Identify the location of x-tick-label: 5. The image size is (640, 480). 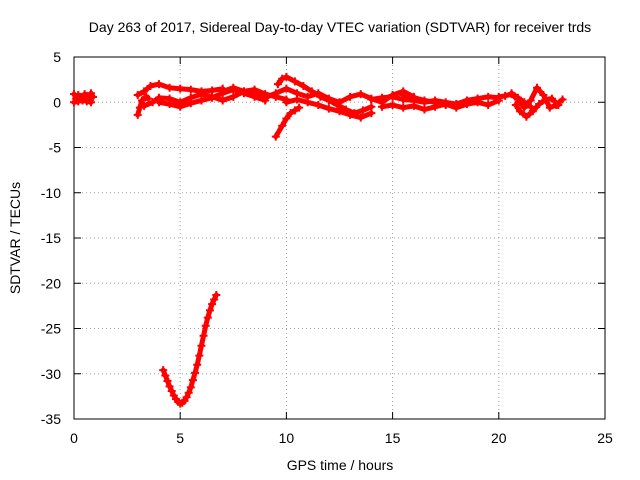
(180, 438).